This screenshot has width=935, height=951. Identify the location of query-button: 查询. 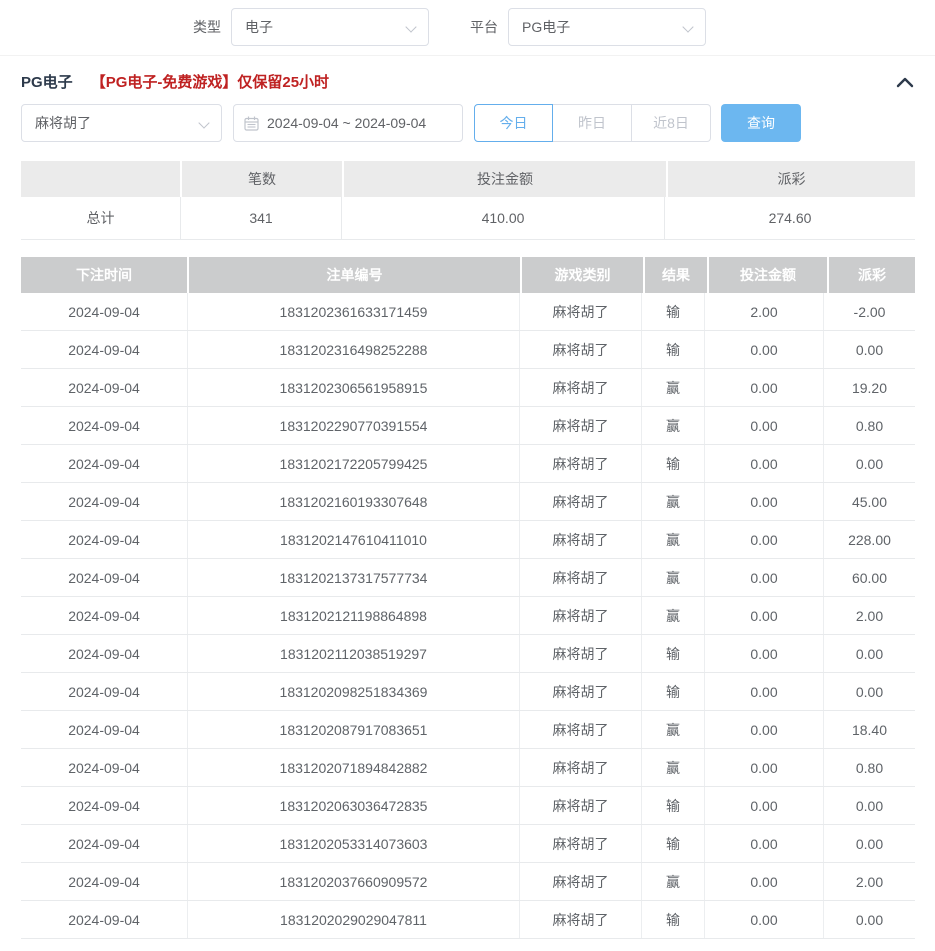
(761, 123).